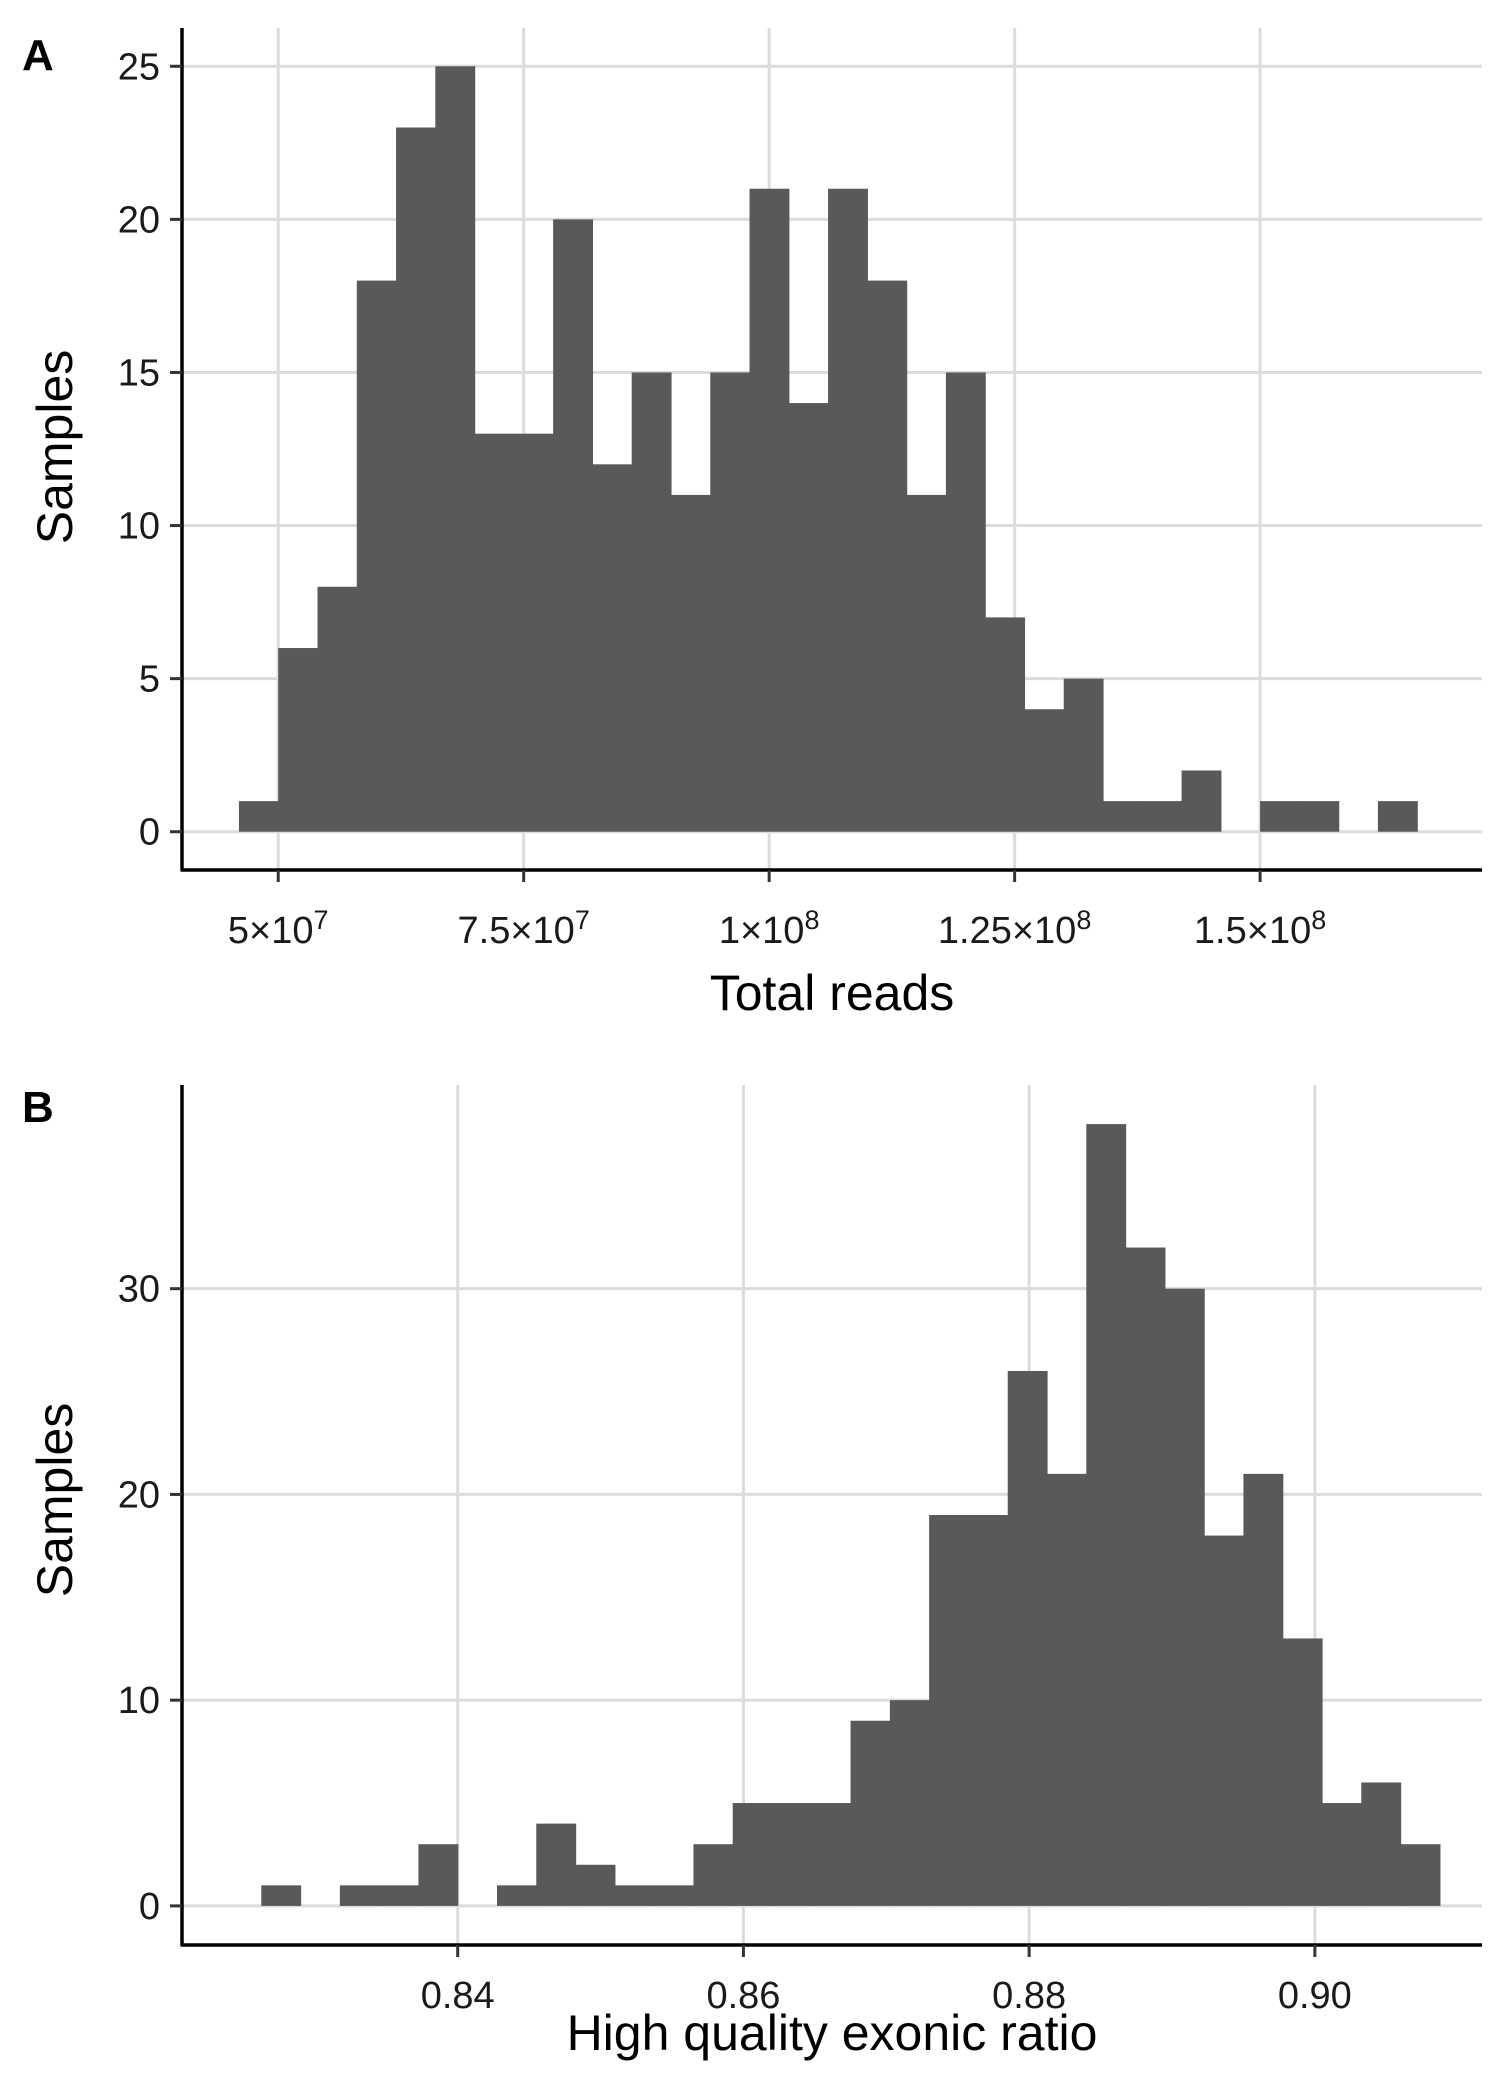  Describe the element at coordinates (149, 833) in the screenshot. I see `panel-a-y-tick-label: 0` at that location.